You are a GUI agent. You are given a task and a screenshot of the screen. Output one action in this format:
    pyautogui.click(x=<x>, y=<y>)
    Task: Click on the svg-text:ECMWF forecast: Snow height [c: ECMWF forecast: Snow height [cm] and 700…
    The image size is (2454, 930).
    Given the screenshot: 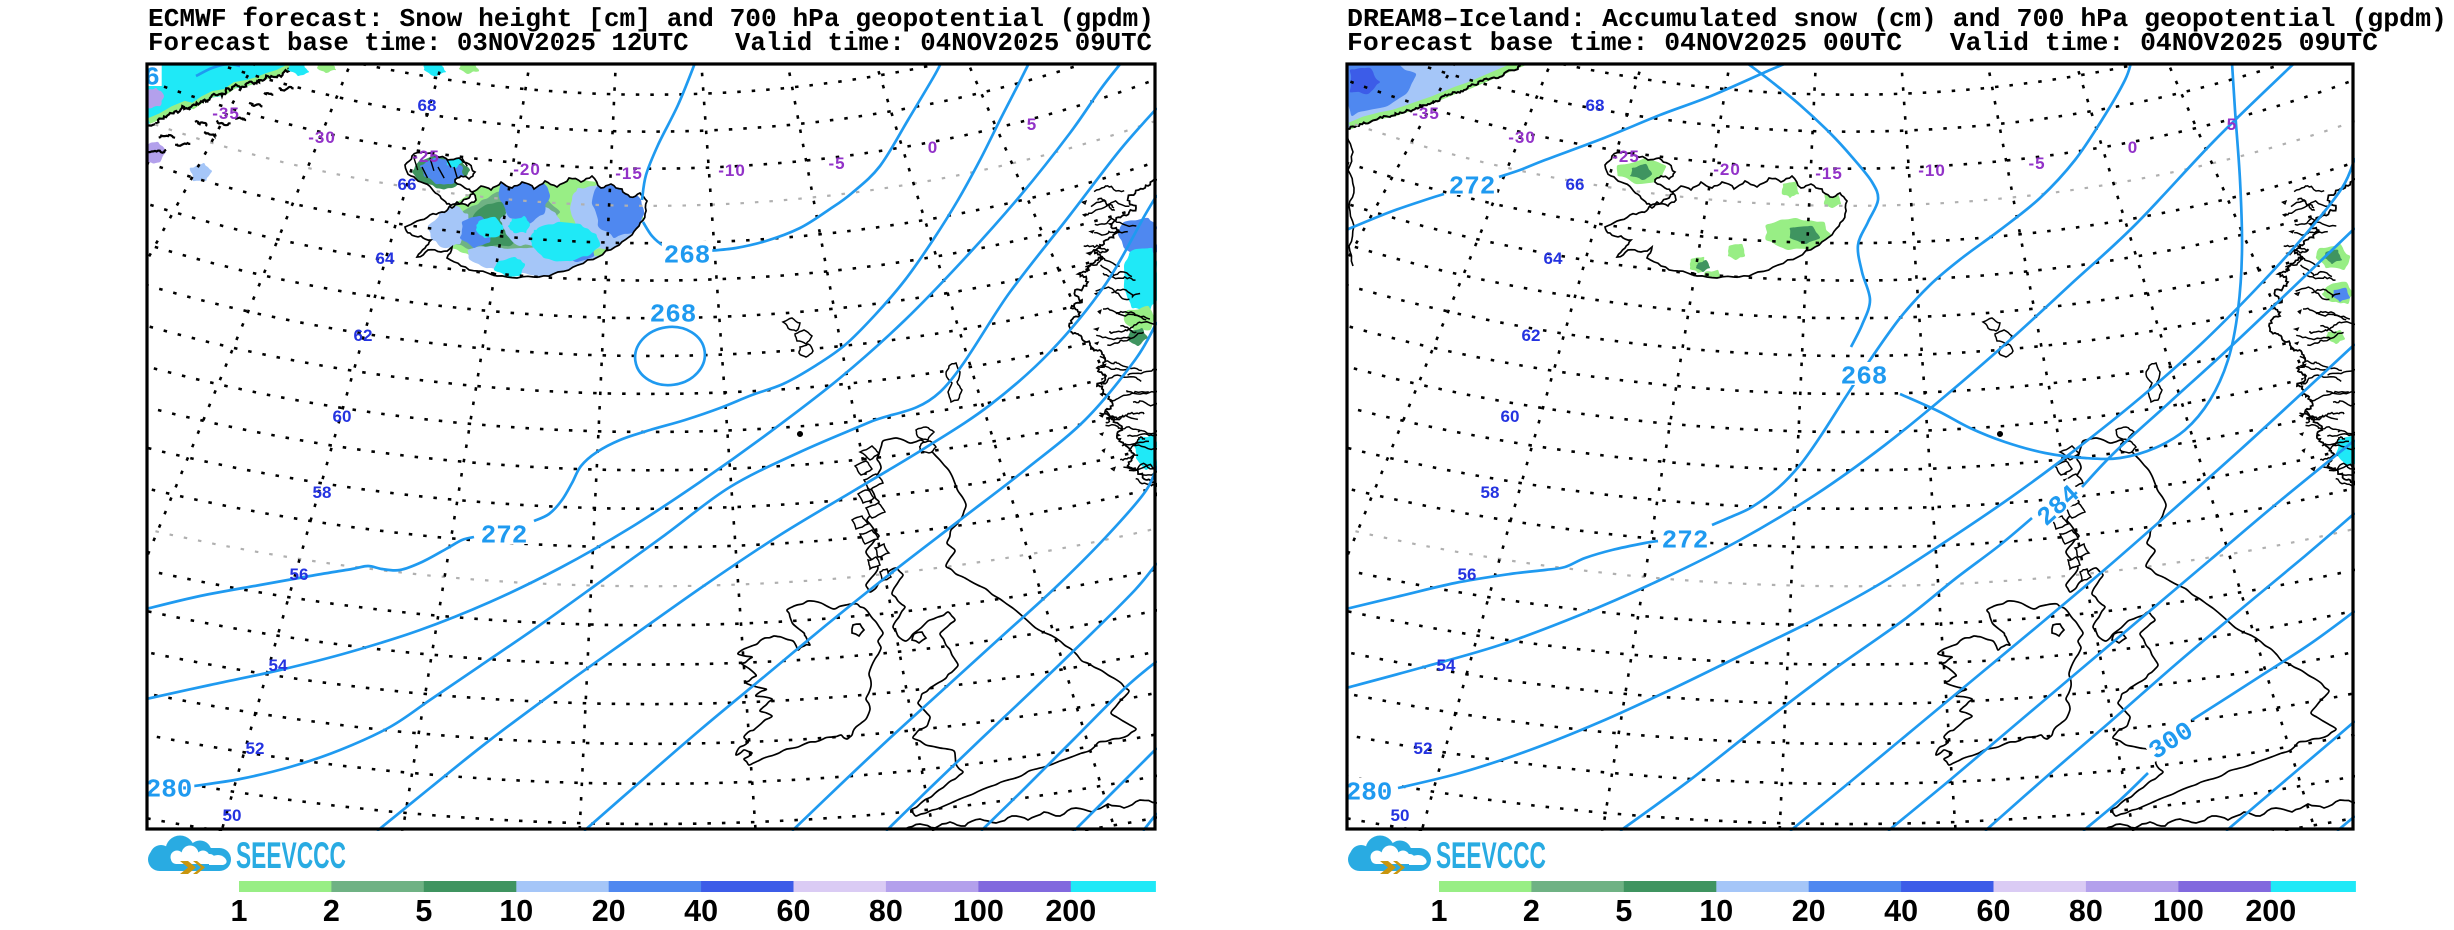 What is the action you would take?
    pyautogui.click(x=651, y=19)
    